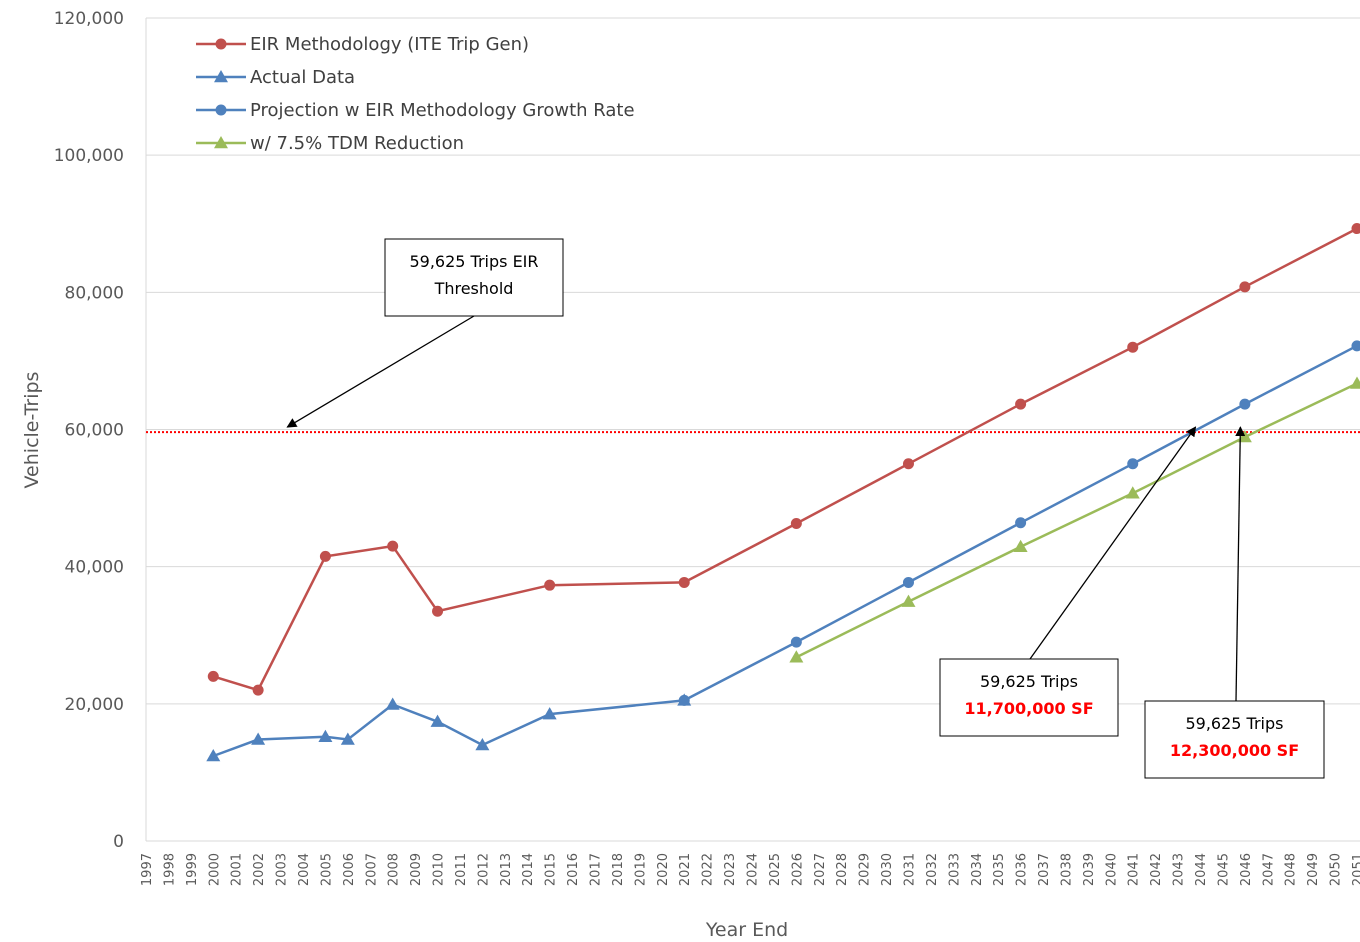 The width and height of the screenshot is (1360, 942). I want to click on y-tick-label: 0, so click(118, 842).